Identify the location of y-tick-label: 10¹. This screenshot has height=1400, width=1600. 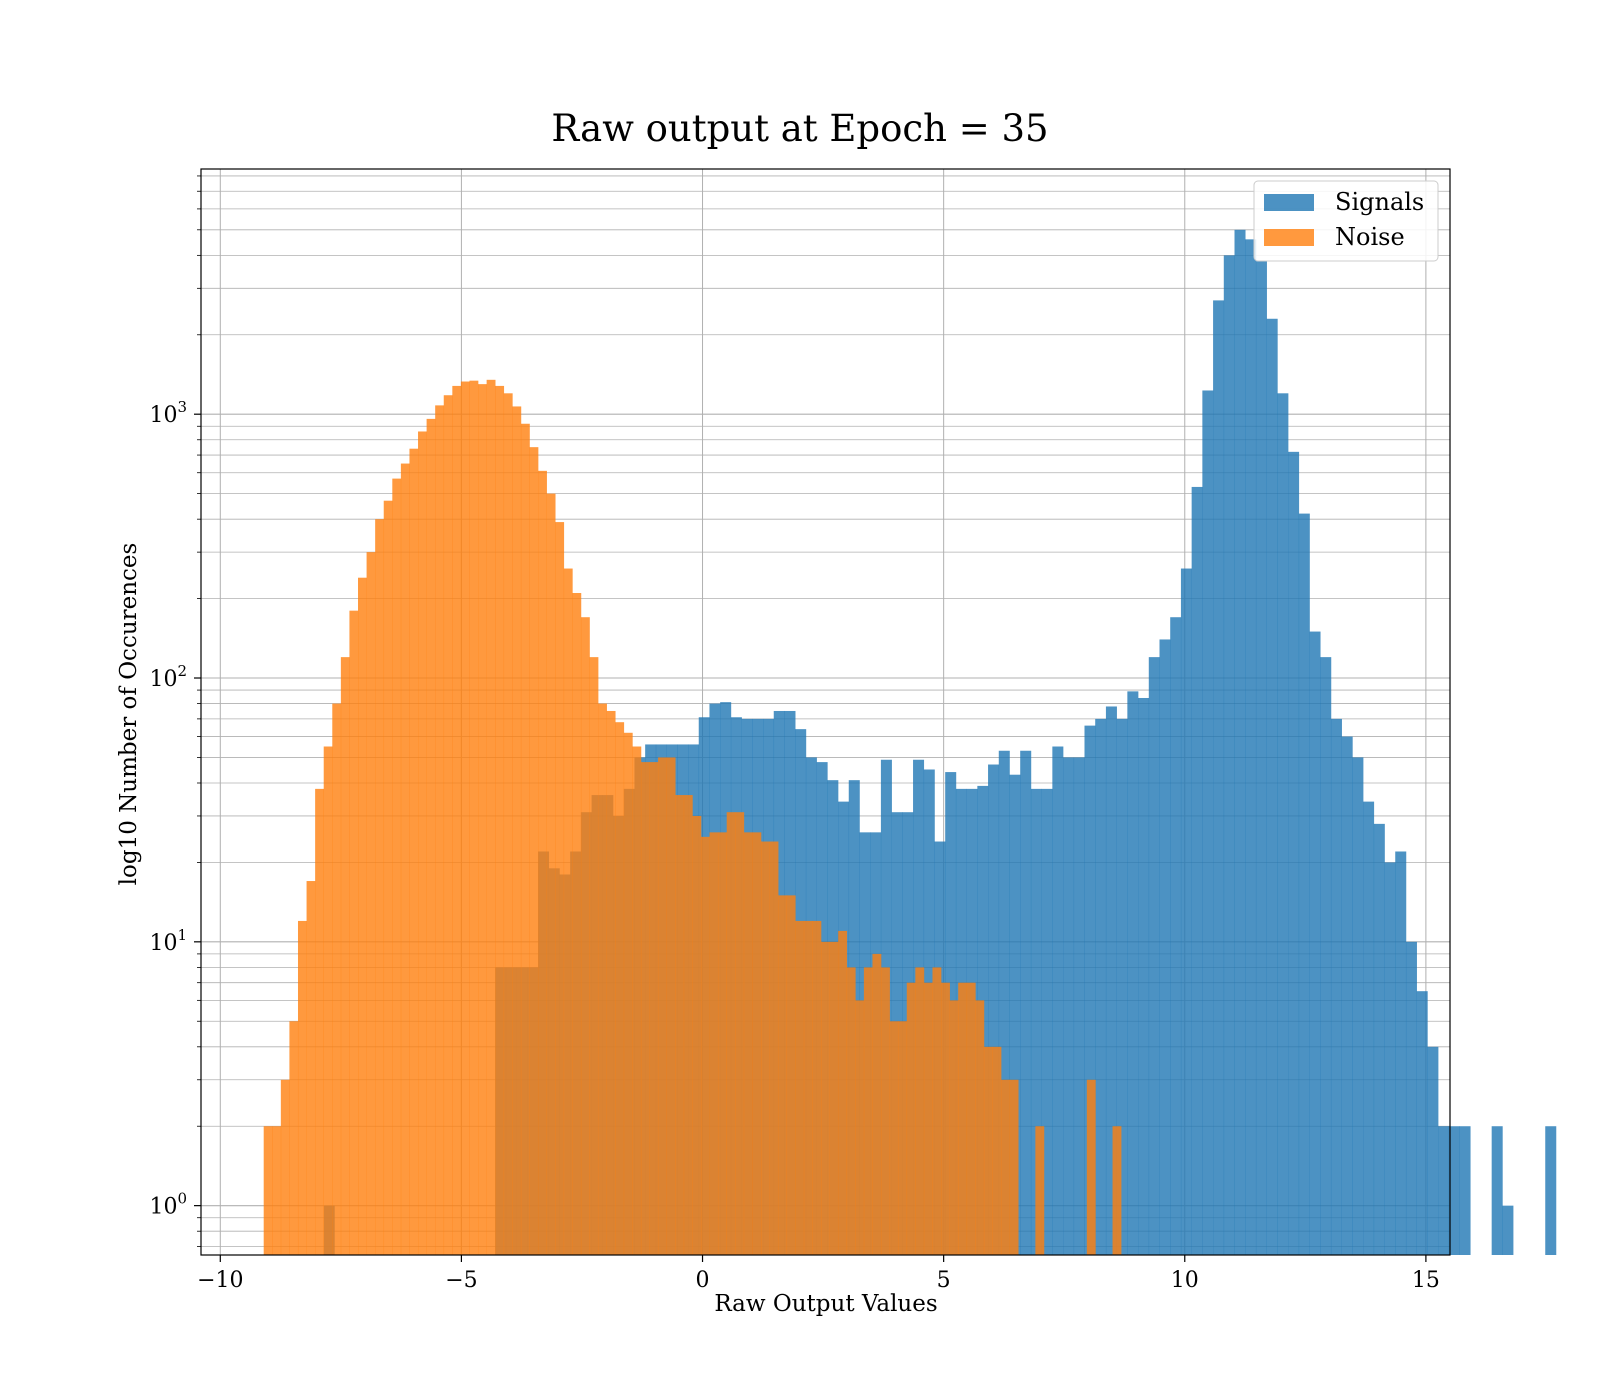
(168, 941).